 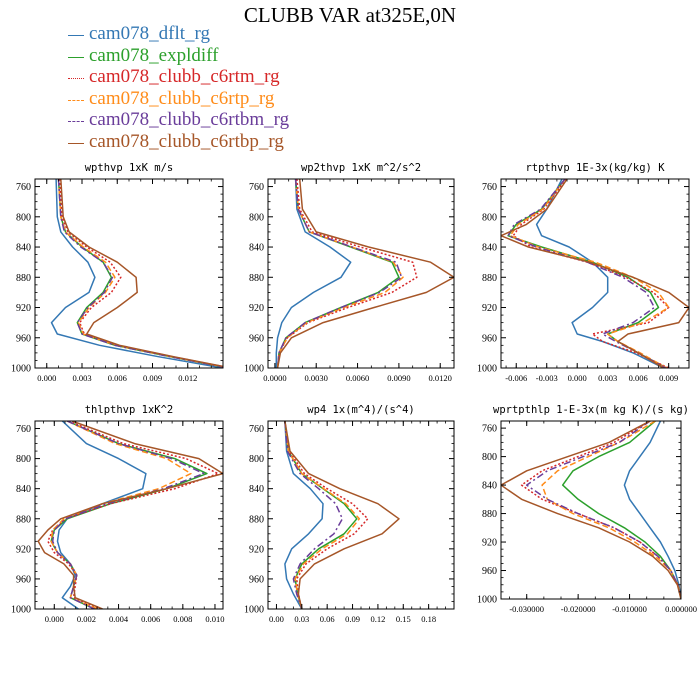 What do you see at coordinates (233, 121) in the screenshot?
I see `legend-entry: cam078_clubb_c6rtbm_rg` at bounding box center [233, 121].